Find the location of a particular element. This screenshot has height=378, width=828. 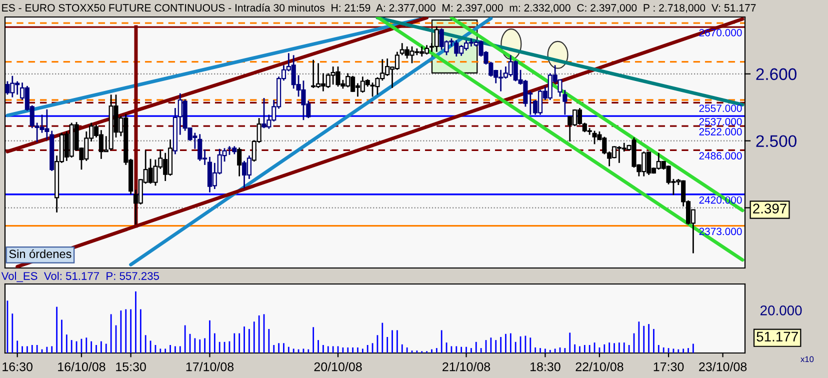

x-tick-label: 16/10/08 is located at coordinates (82, 367).